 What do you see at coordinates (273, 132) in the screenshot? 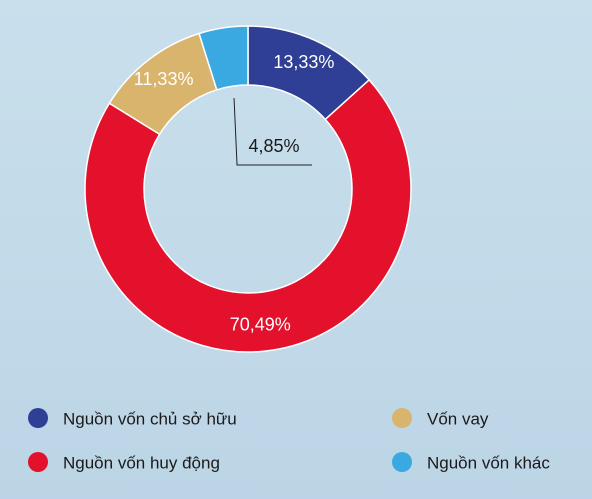
I see `leader-line` at bounding box center [273, 132].